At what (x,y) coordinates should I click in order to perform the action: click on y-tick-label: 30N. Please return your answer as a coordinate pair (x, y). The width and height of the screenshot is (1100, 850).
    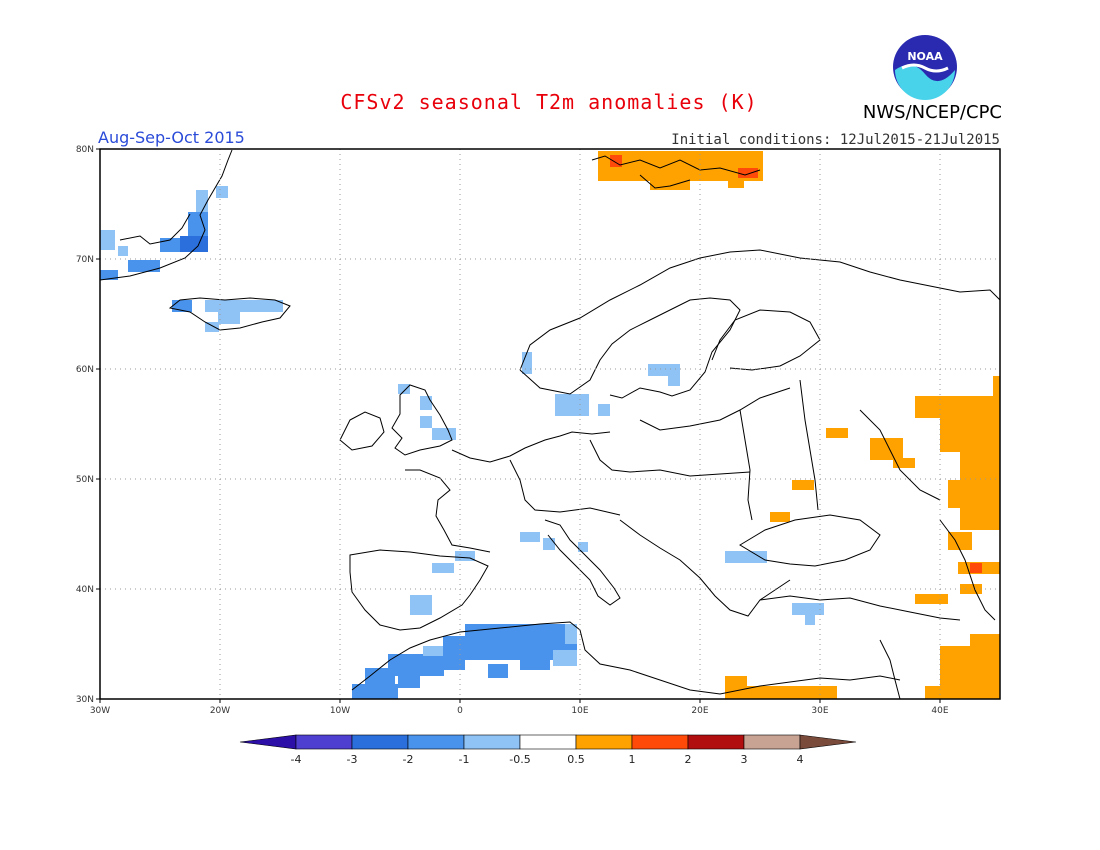
    Looking at the image, I should click on (85, 700).